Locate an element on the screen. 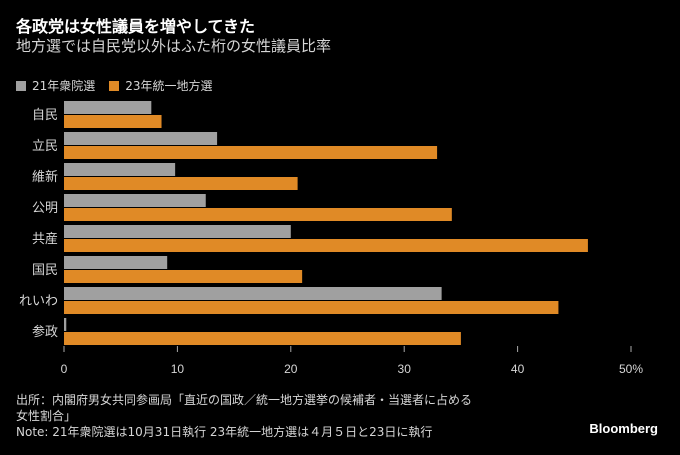 This screenshot has width=680, height=455. category-label: 共産 is located at coordinates (45, 239).